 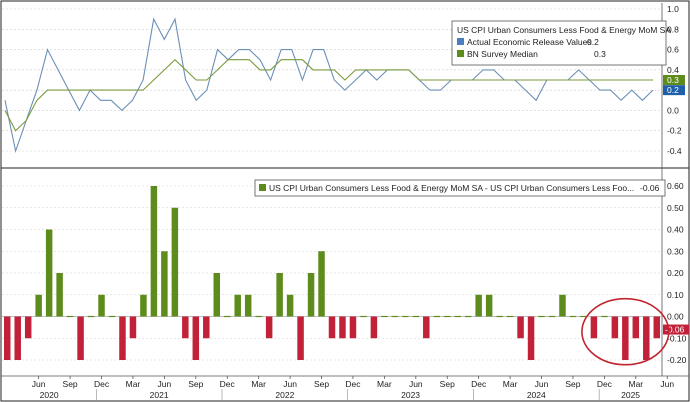 I want to click on bottom-y-tick-label: 0.10, so click(x=675, y=295).